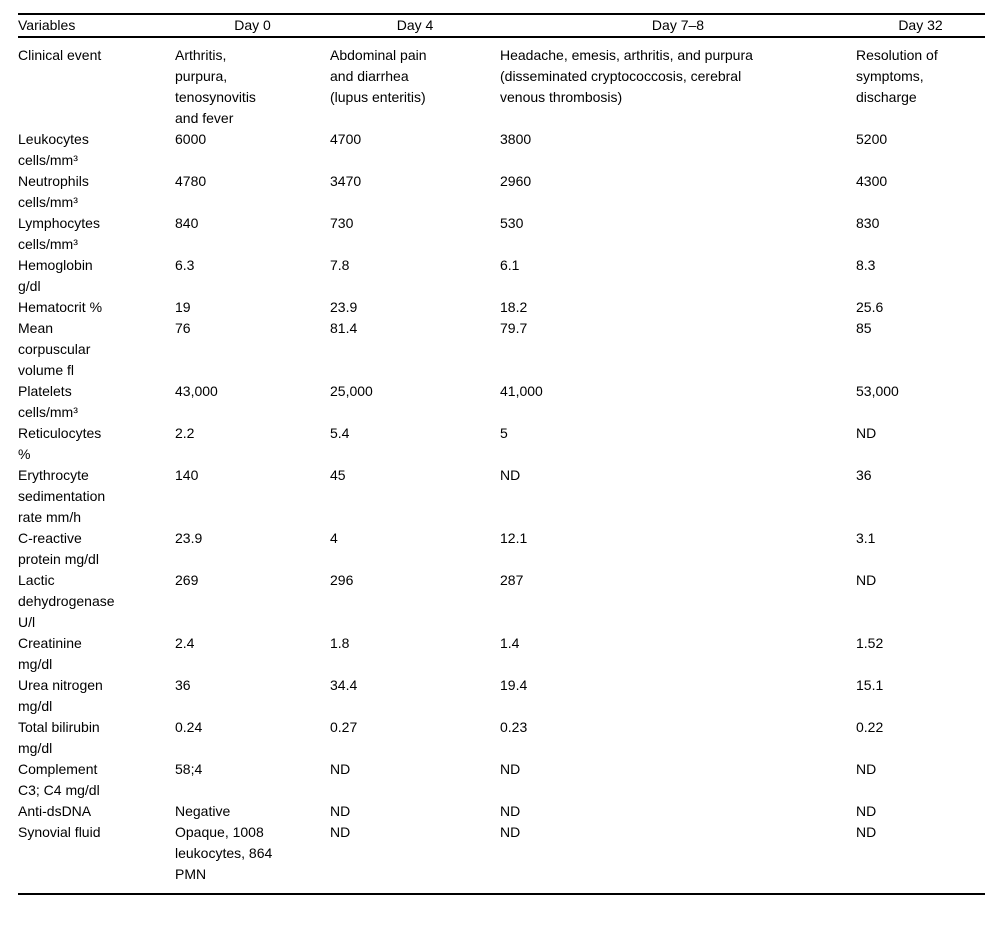  Describe the element at coordinates (514, 727) in the screenshot. I see `cell-day7-8: 0.23` at that location.